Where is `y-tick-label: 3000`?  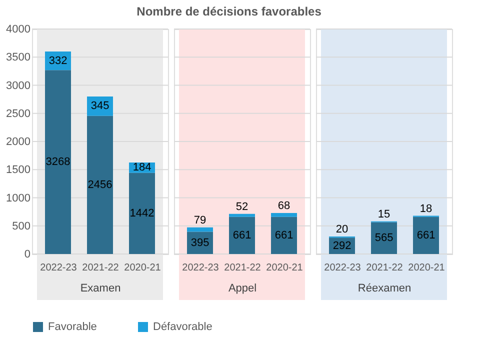 y-tick-label: 3000 is located at coordinates (18, 86).